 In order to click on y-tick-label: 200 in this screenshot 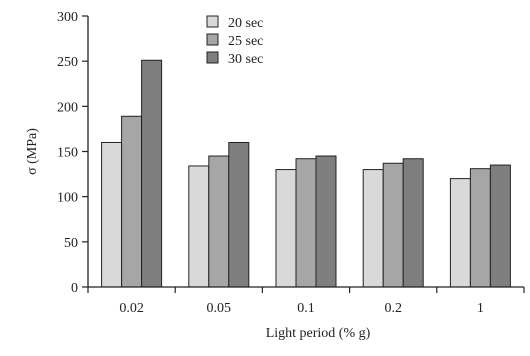, I will do `click(67, 107)`.